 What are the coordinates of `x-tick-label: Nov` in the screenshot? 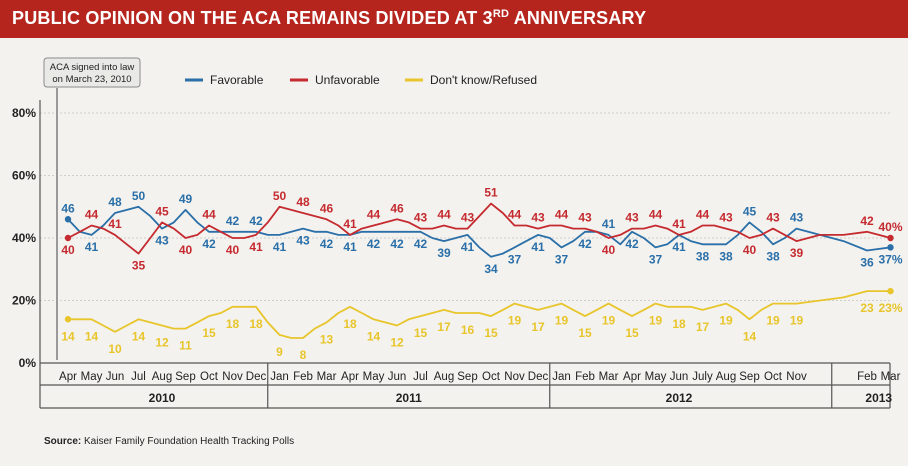 It's located at (232, 377).